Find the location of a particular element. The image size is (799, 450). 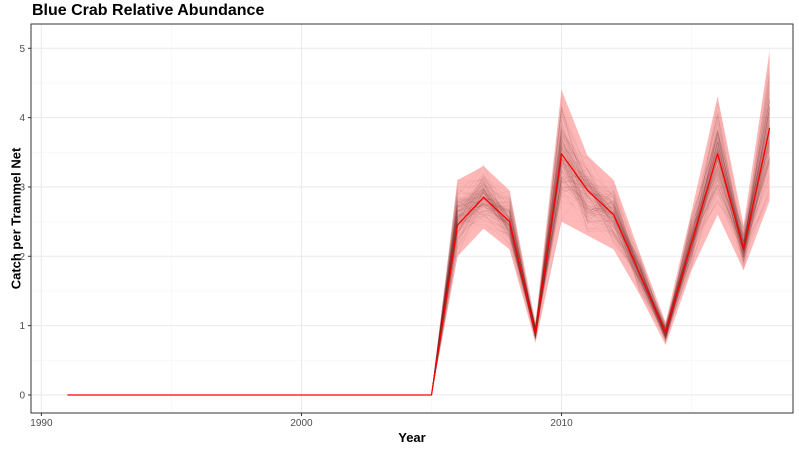

x-axis-label: Year is located at coordinates (411, 437).